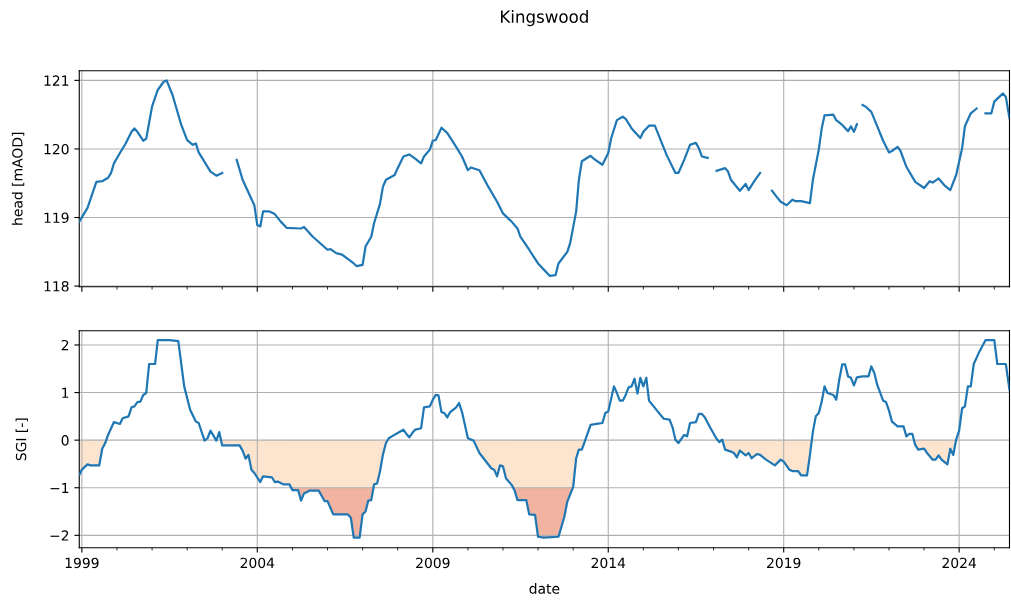 Image resolution: width=1011 pixels, height=605 pixels. Describe the element at coordinates (56, 217) in the screenshot. I see `y-tick-label: 119` at that location.